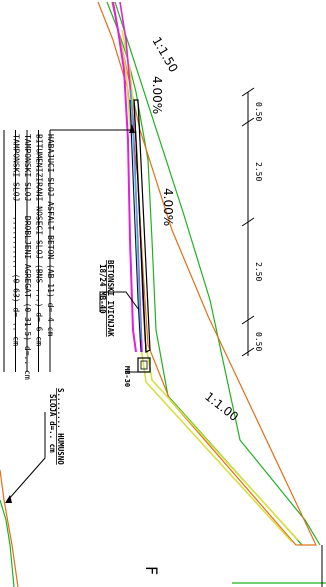 The width and height of the screenshot is (326, 587). Describe the element at coordinates (7, 543) in the screenshot. I see `green-terrain-line-left` at that location.